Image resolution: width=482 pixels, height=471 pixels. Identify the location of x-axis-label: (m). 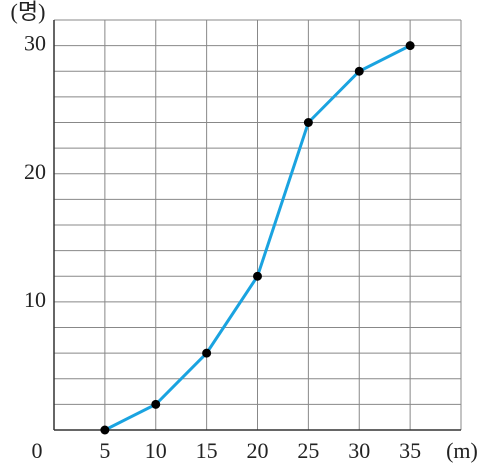
(462, 450).